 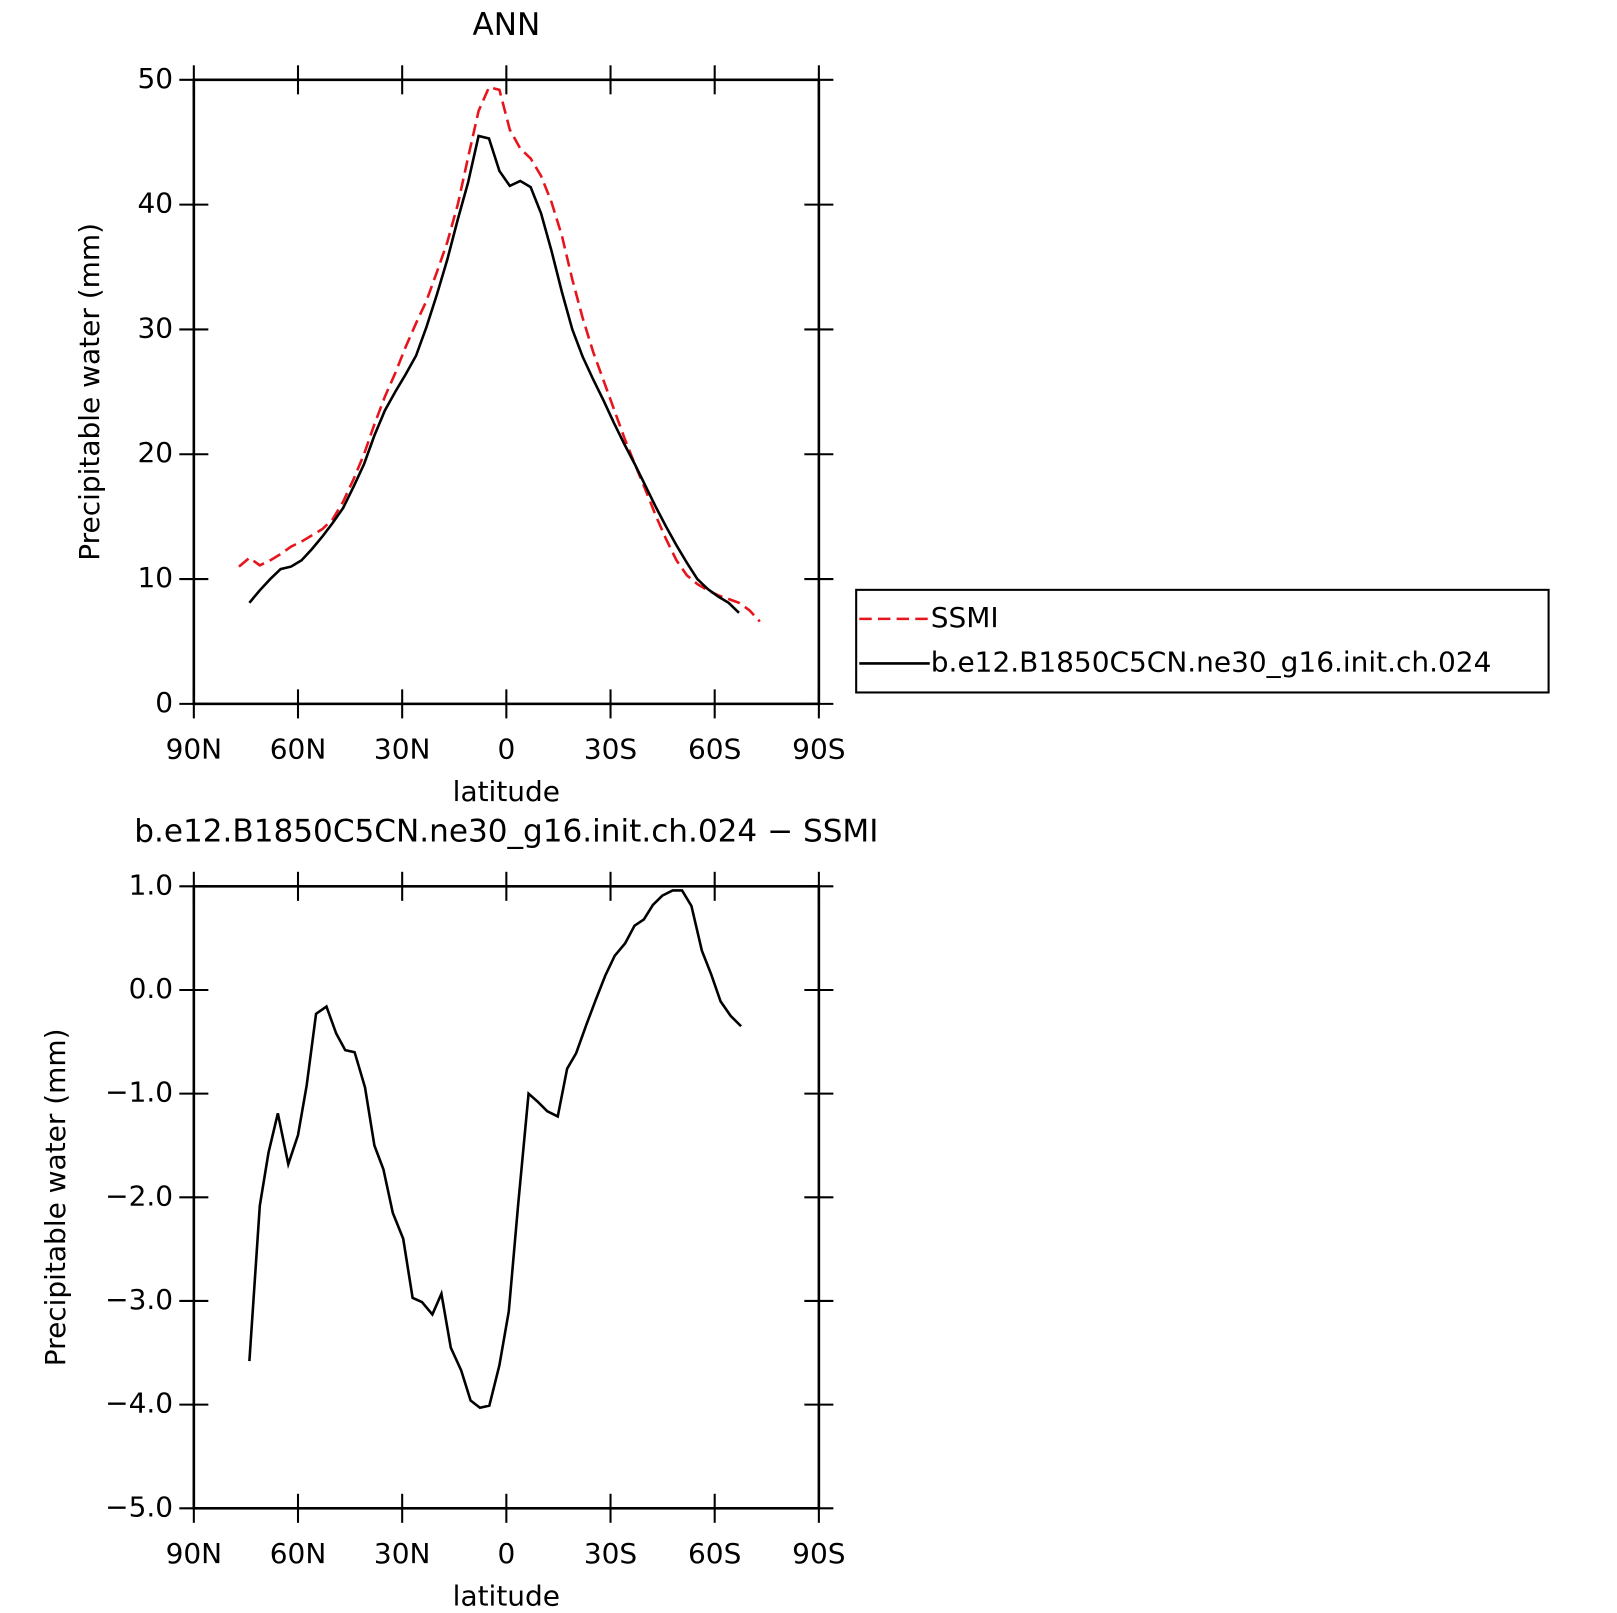 I want to click on y-tick-label: −3.0, so click(x=139, y=1299).